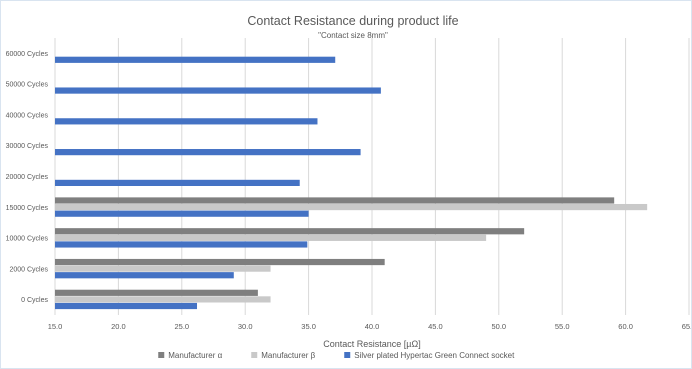  What do you see at coordinates (27, 239) in the screenshot?
I see `y-tick-label: 10000 Cycles` at bounding box center [27, 239].